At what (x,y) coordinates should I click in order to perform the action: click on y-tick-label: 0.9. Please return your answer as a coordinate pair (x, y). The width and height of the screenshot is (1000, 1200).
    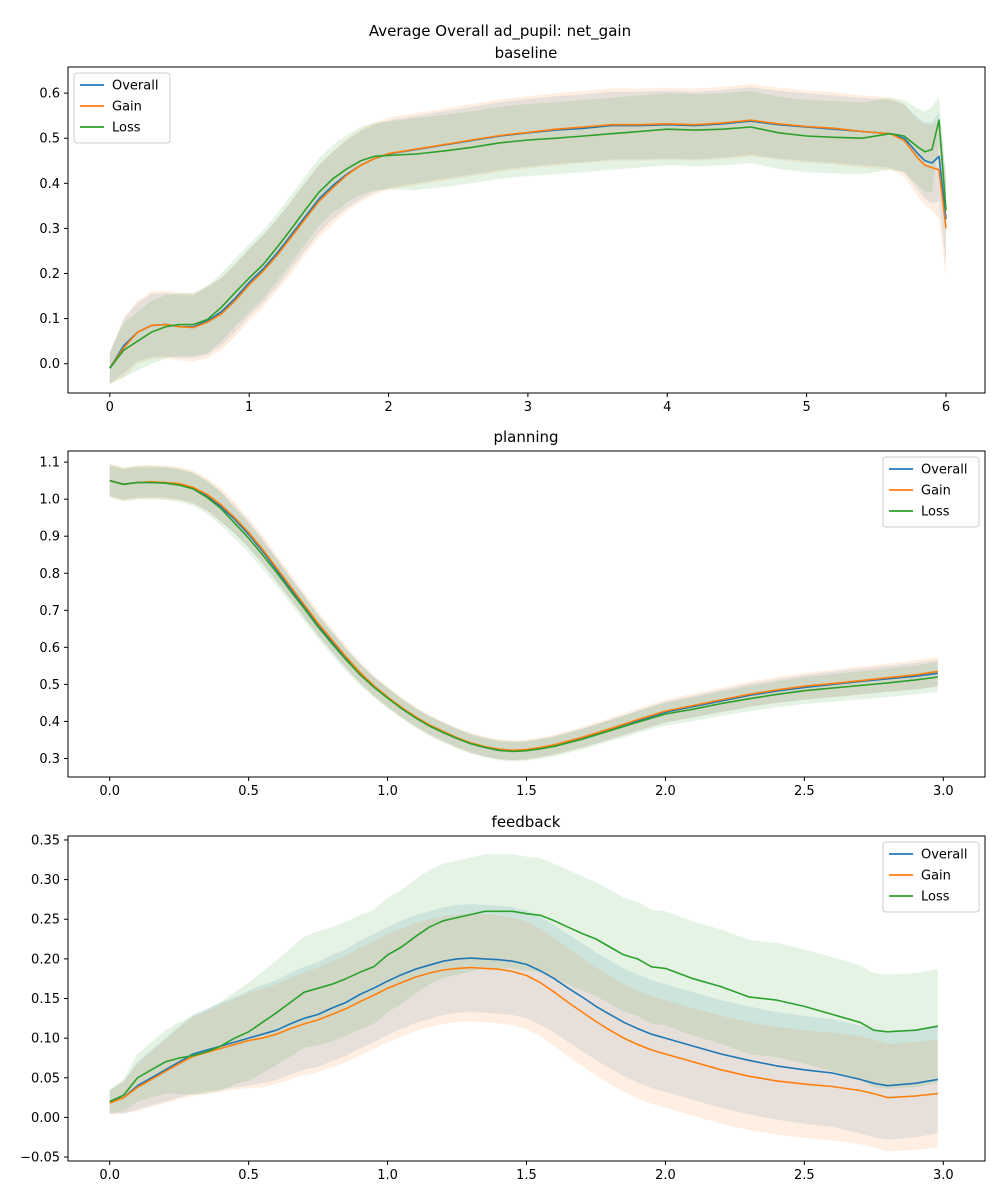
    Looking at the image, I should click on (49, 537).